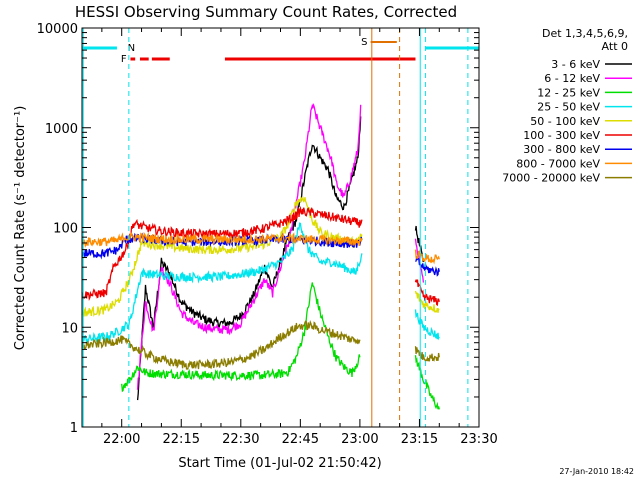  Describe the element at coordinates (121, 439) in the screenshot. I see `x-tick-label: 22:00` at that location.